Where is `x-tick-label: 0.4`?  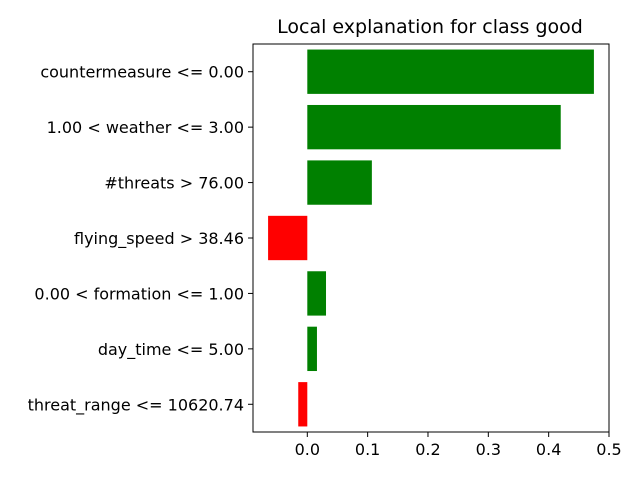
x-tick-label: 0.4 is located at coordinates (548, 449).